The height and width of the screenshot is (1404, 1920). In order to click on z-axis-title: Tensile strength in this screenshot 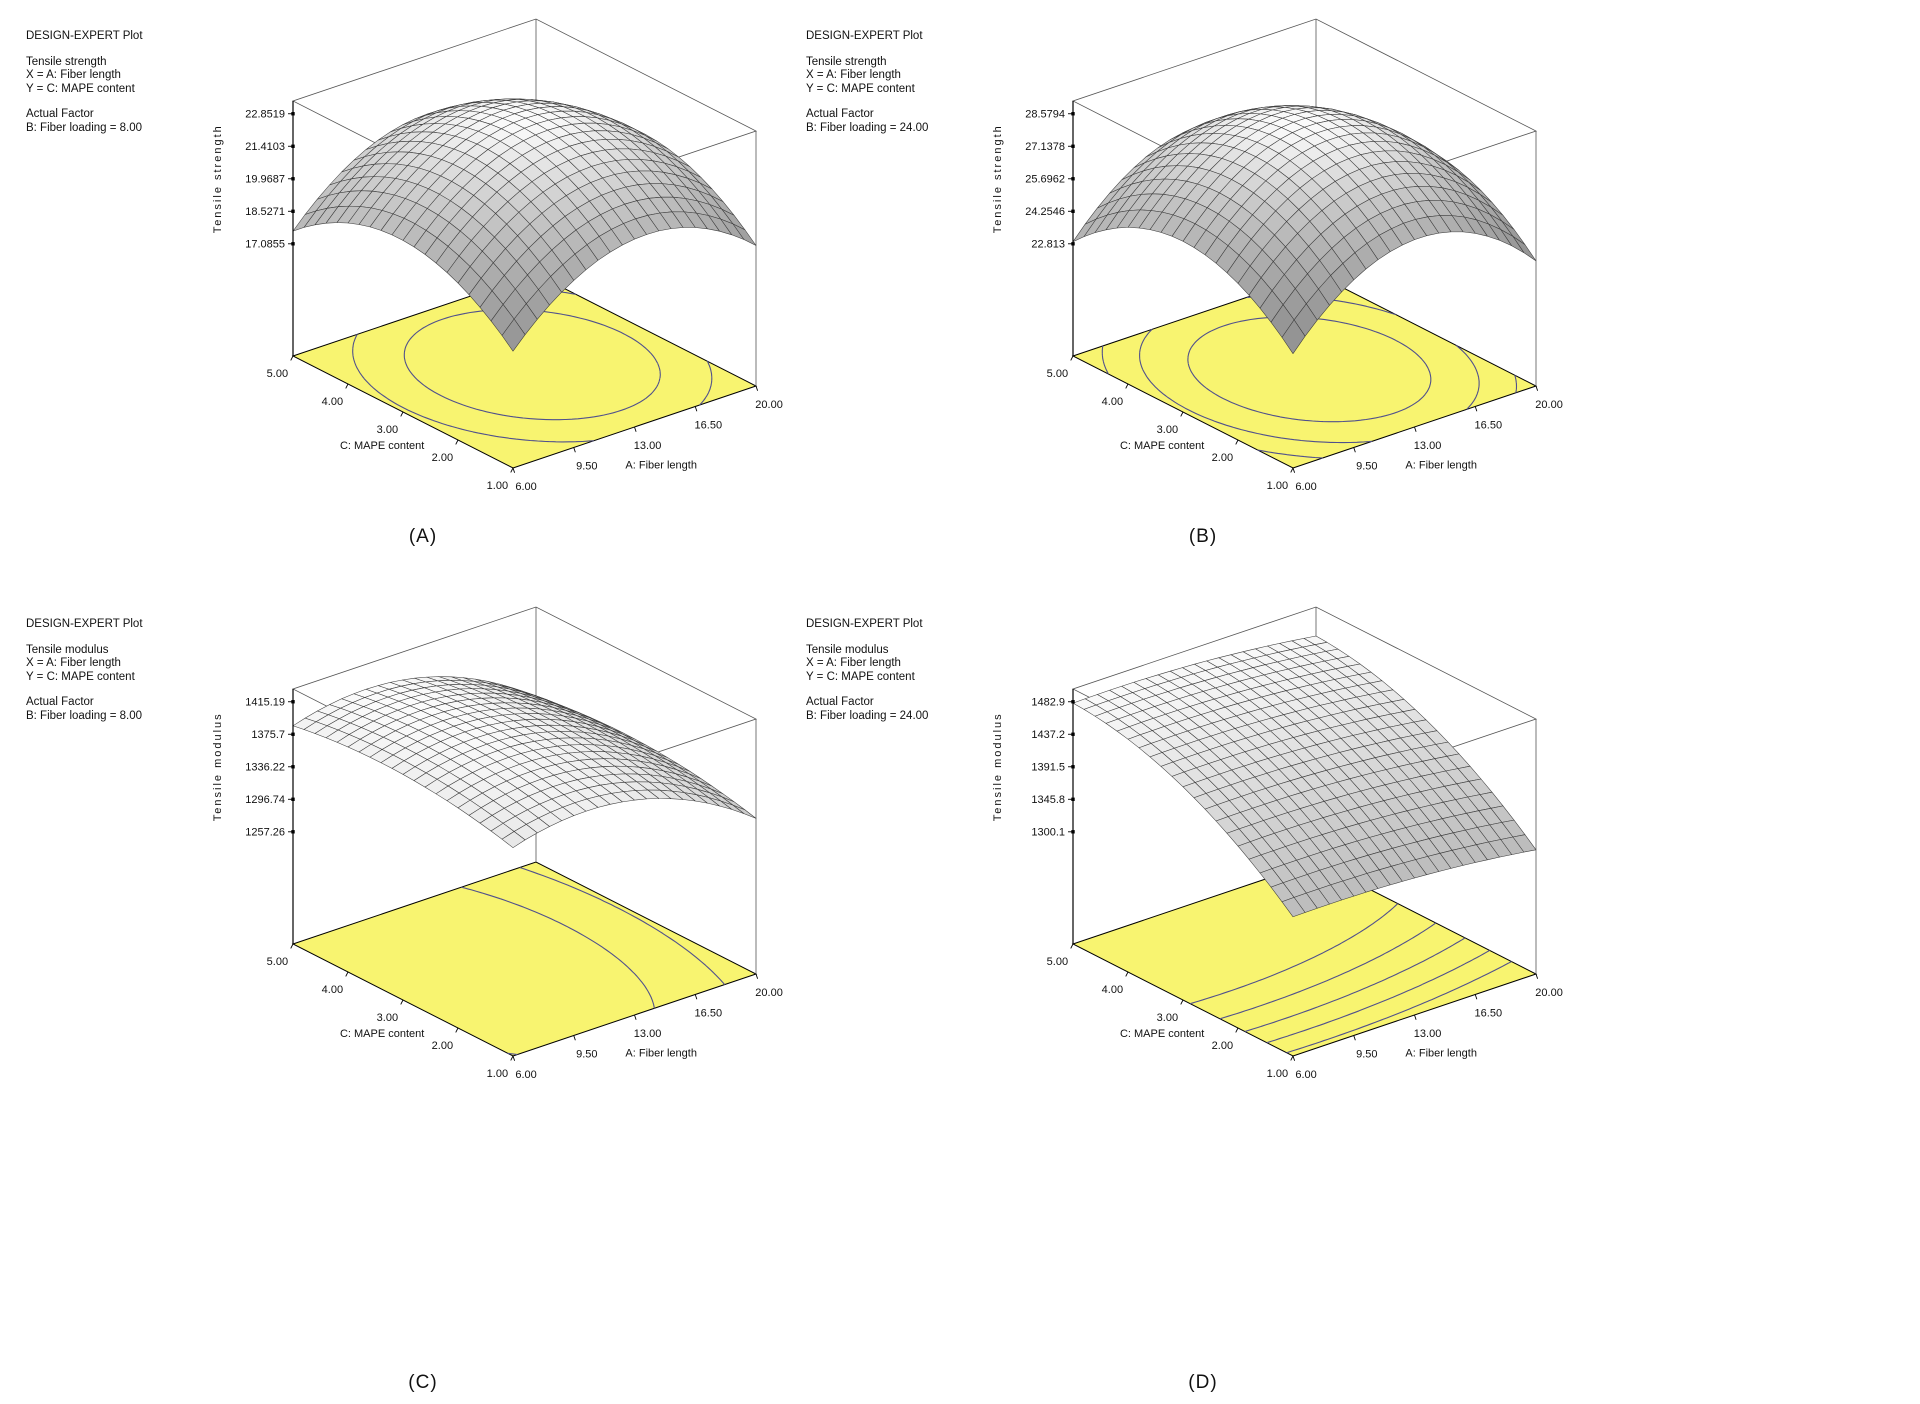, I will do `click(218, 178)`.